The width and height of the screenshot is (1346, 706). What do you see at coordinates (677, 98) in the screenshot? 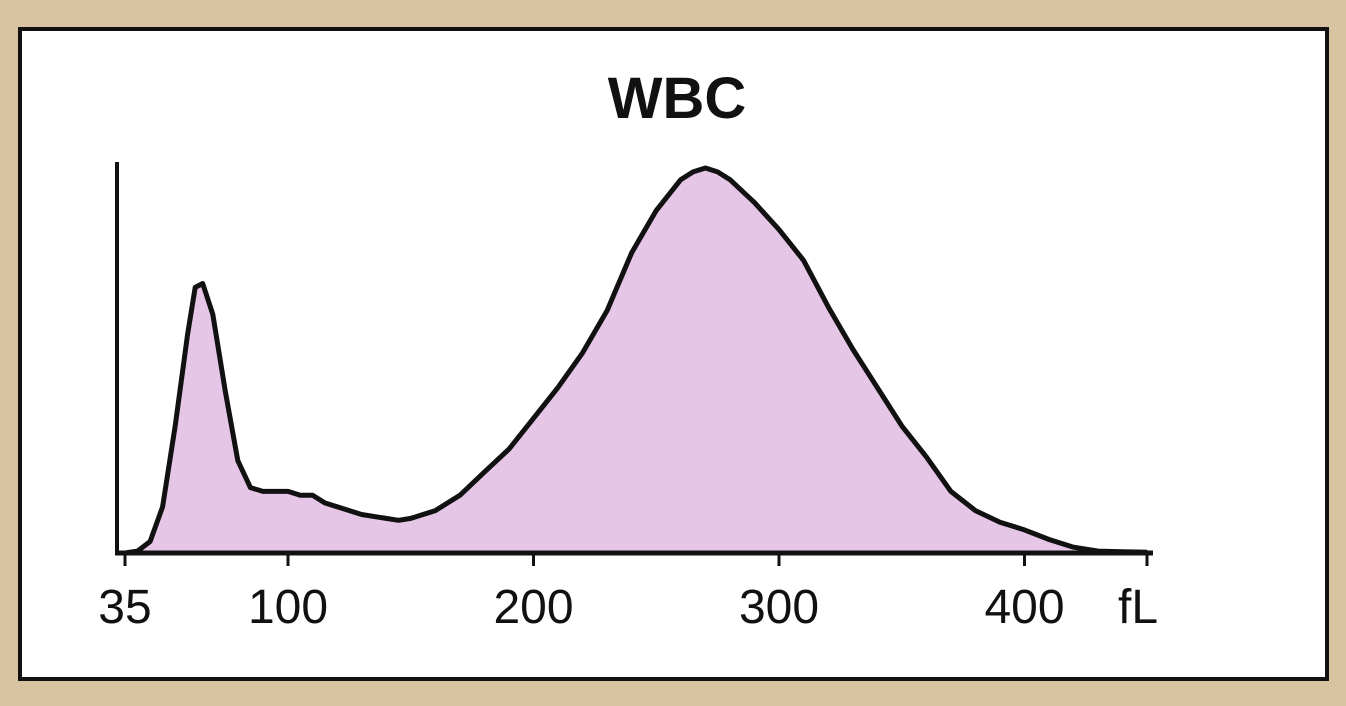
I see `chart-title: WBC` at bounding box center [677, 98].